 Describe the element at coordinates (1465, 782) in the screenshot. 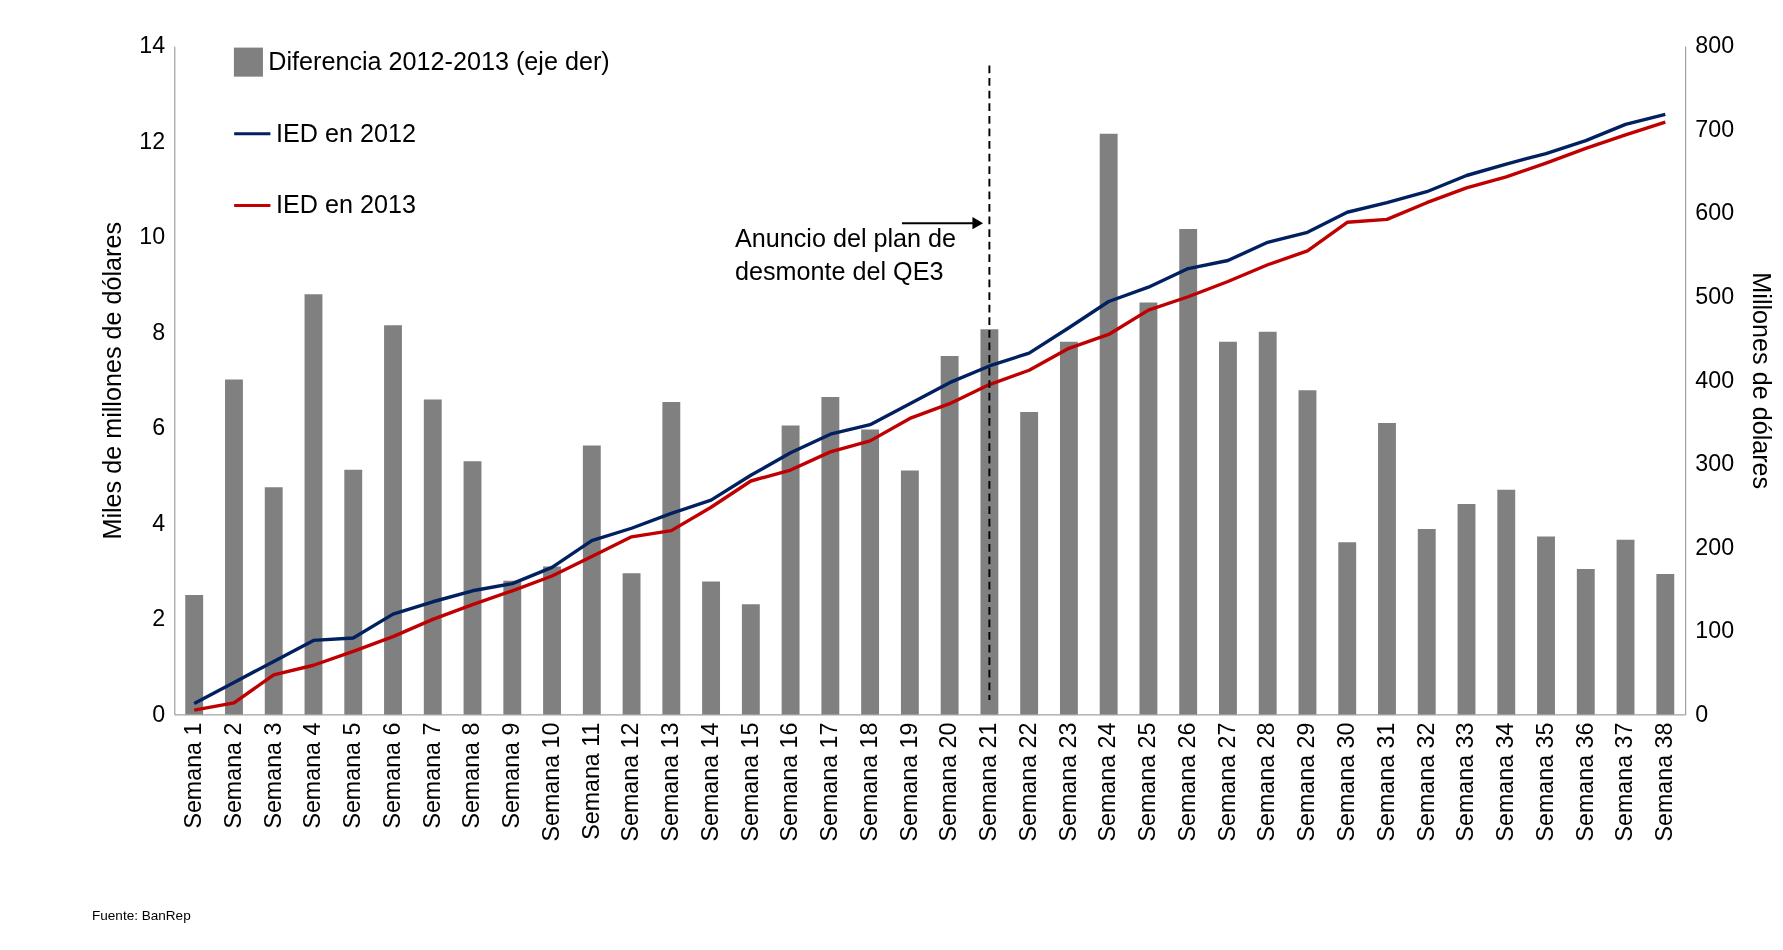

I see `x-tick-label: Semana 33` at that location.